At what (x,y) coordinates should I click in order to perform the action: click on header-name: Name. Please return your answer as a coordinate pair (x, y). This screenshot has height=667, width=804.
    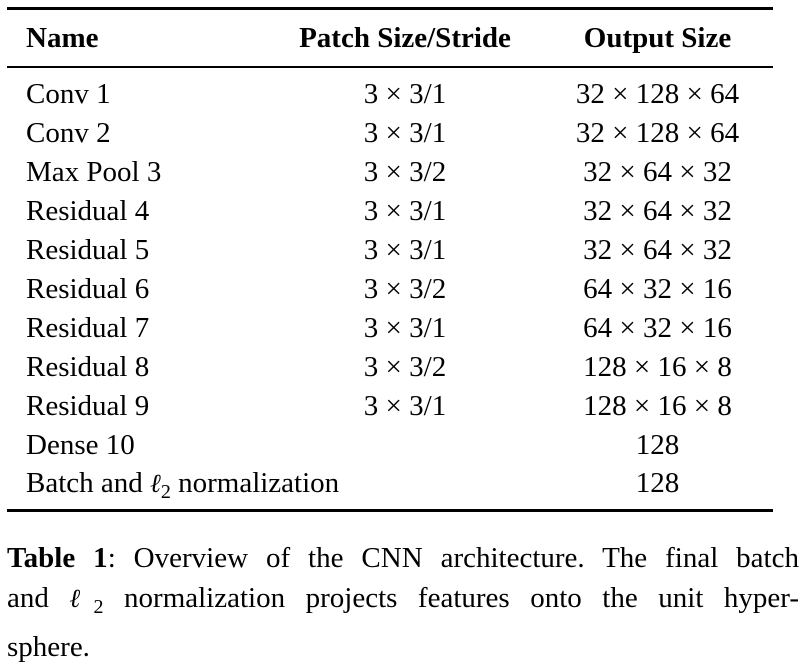
    Looking at the image, I should click on (62, 38).